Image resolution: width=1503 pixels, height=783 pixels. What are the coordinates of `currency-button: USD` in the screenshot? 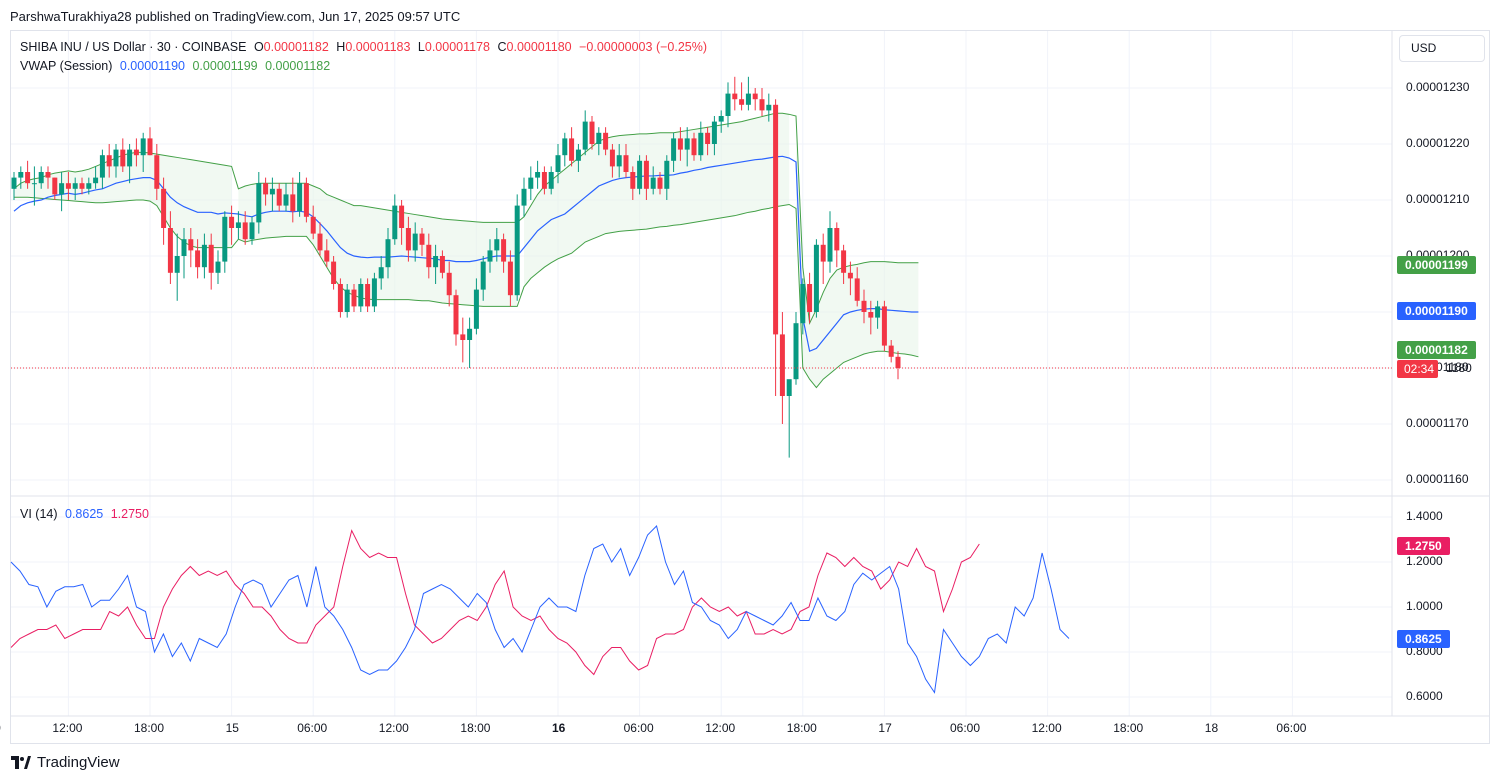 It's located at (1442, 48).